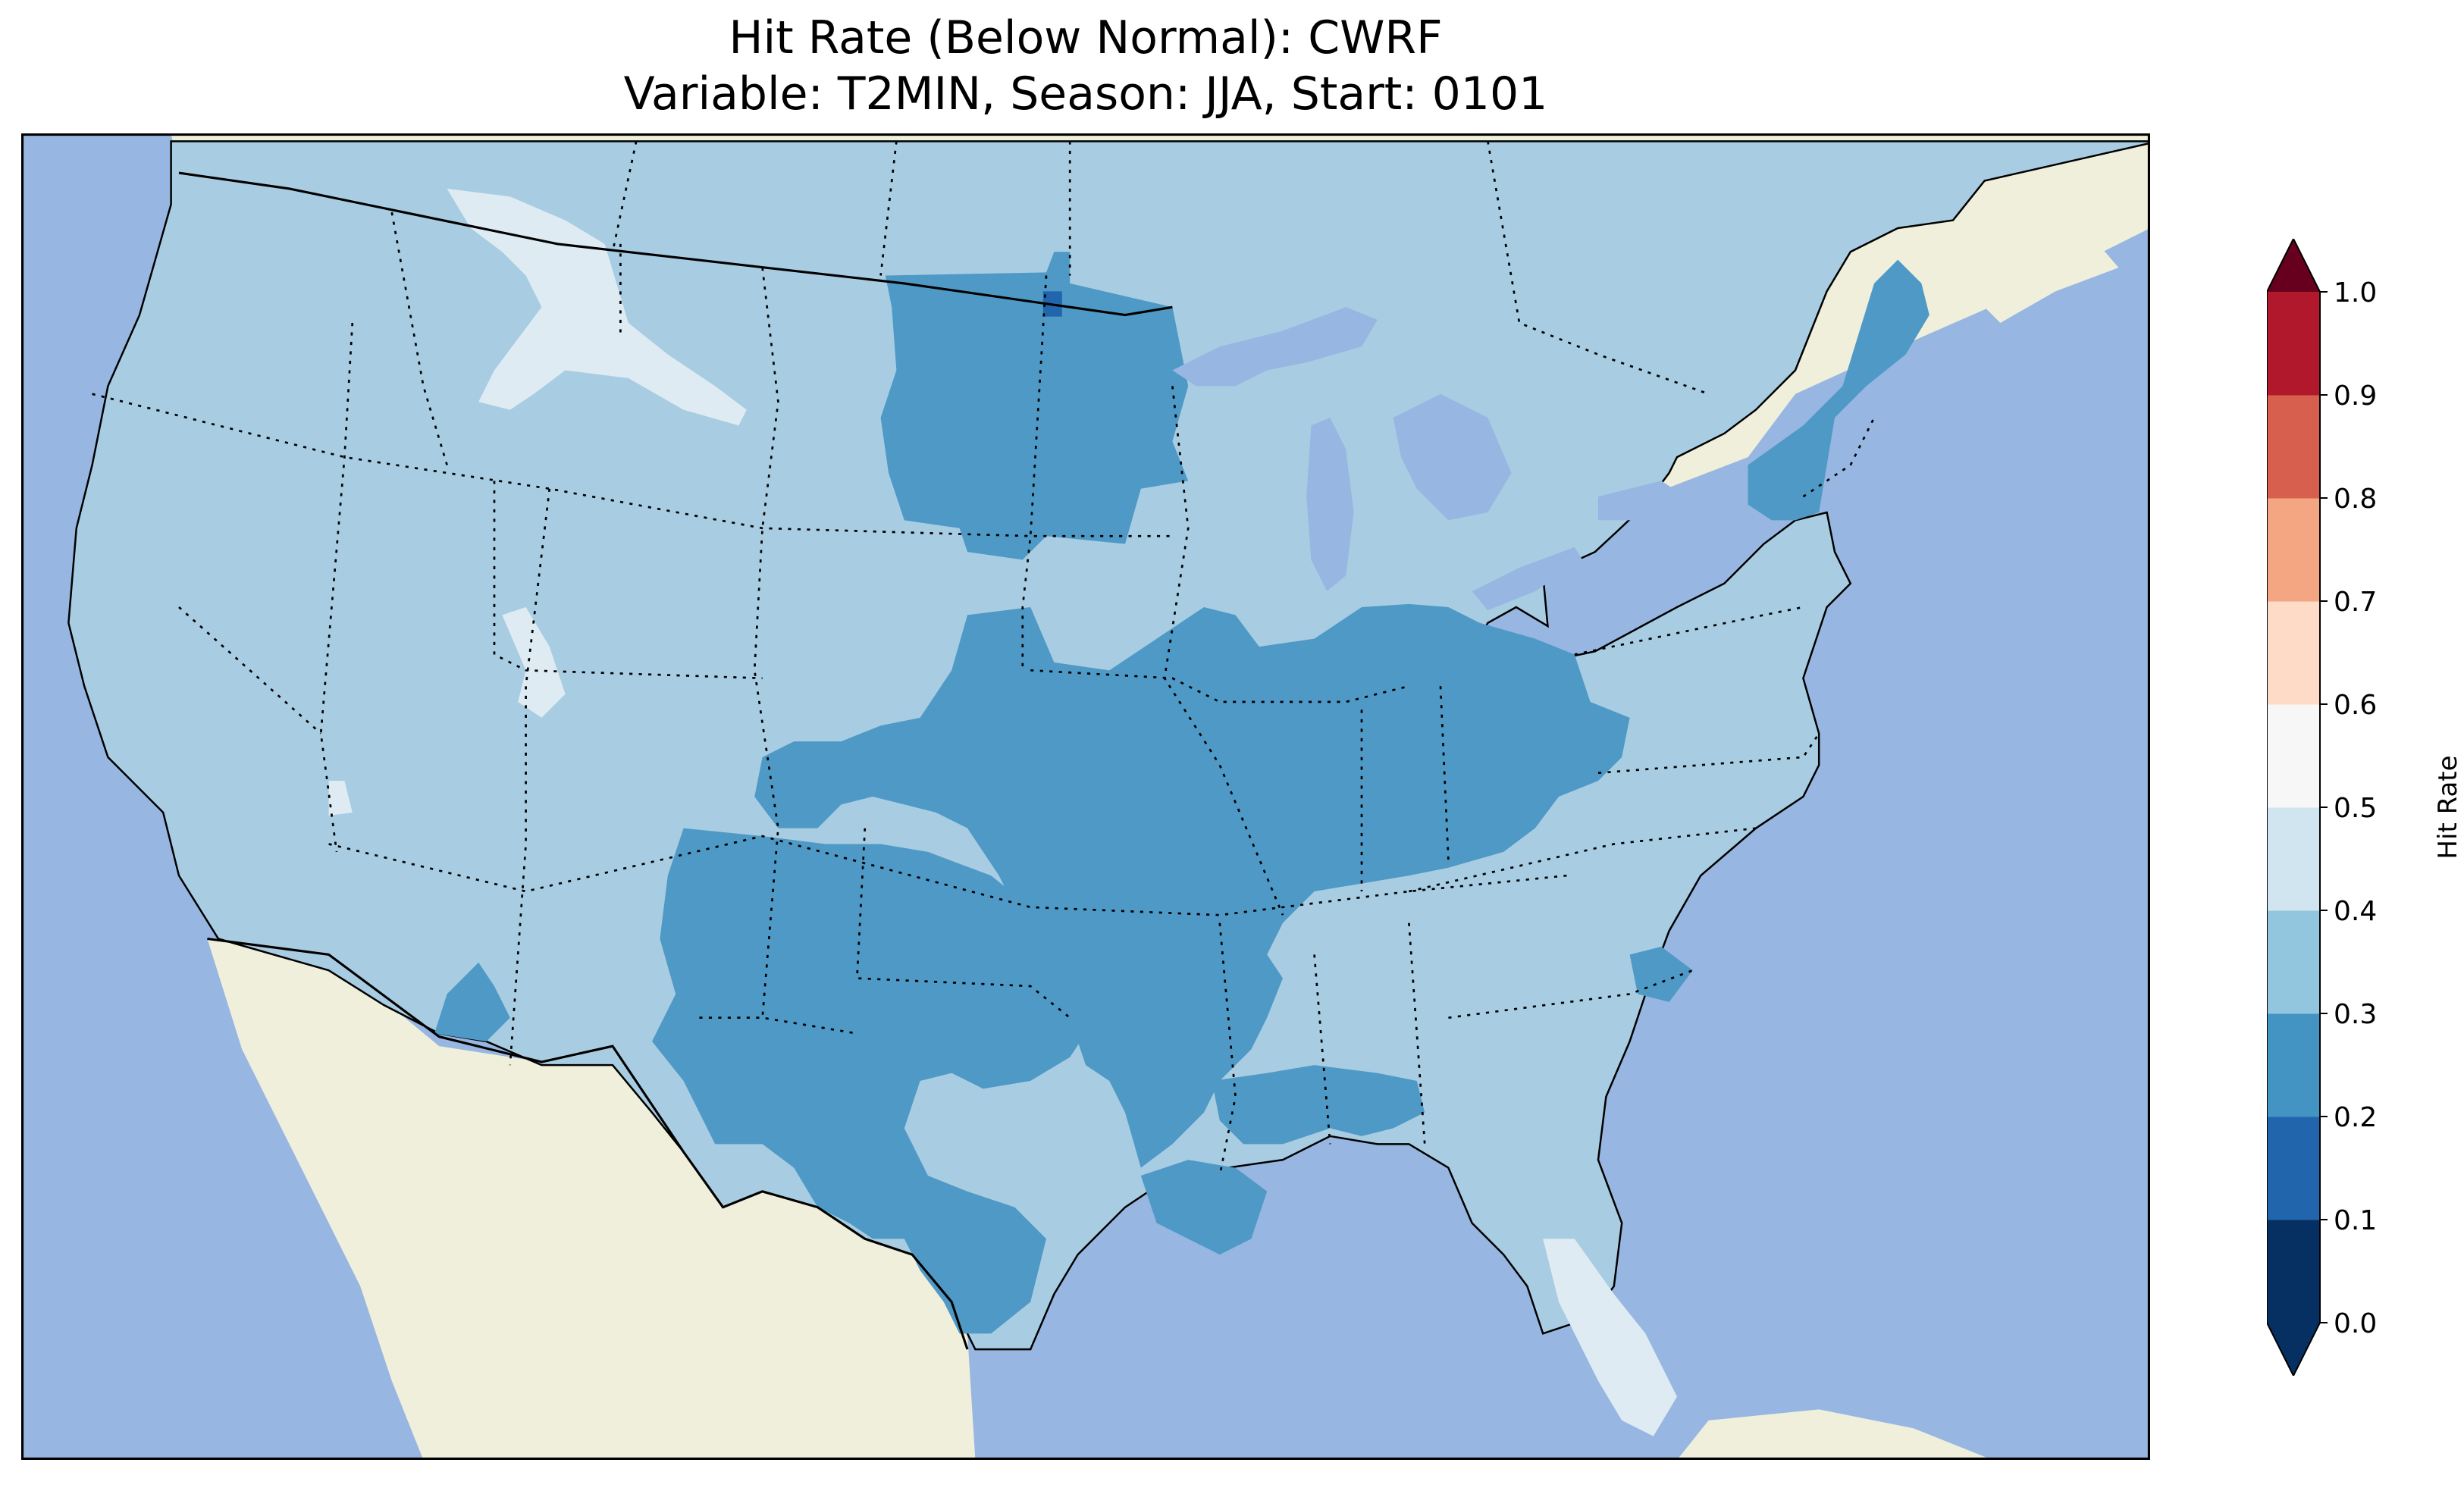 Image resolution: width=2464 pixels, height=1494 pixels. Describe the element at coordinates (1452, 457) in the screenshot. I see `lake-huron` at that location.